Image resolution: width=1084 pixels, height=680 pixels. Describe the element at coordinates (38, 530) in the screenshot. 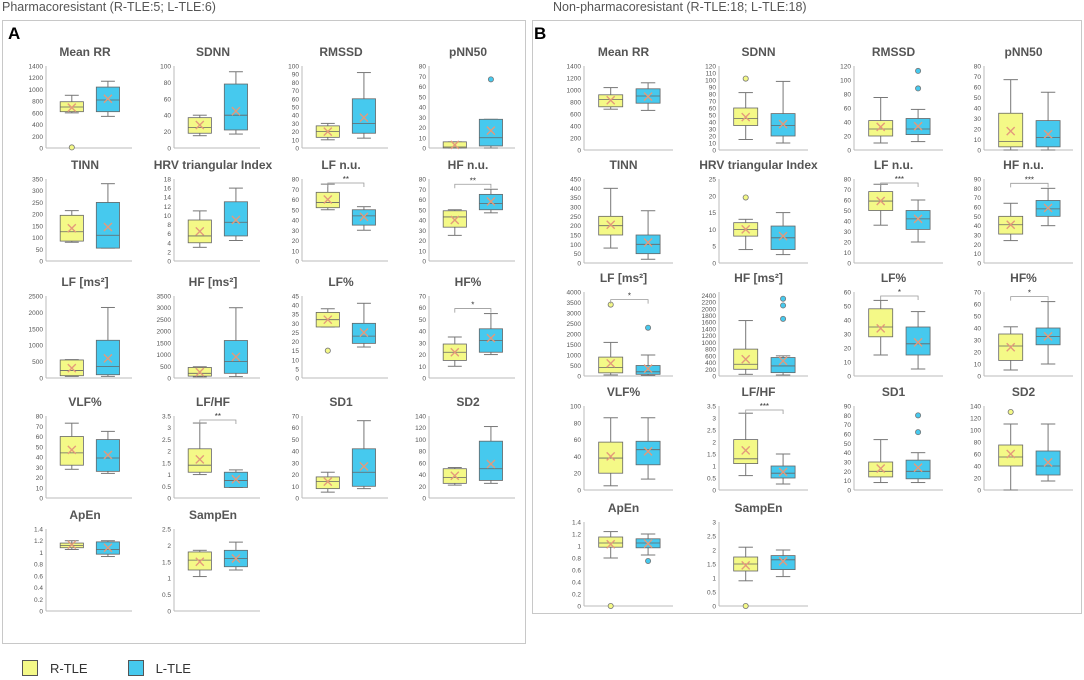

I see `y-tick-label: 1.4` at that location.